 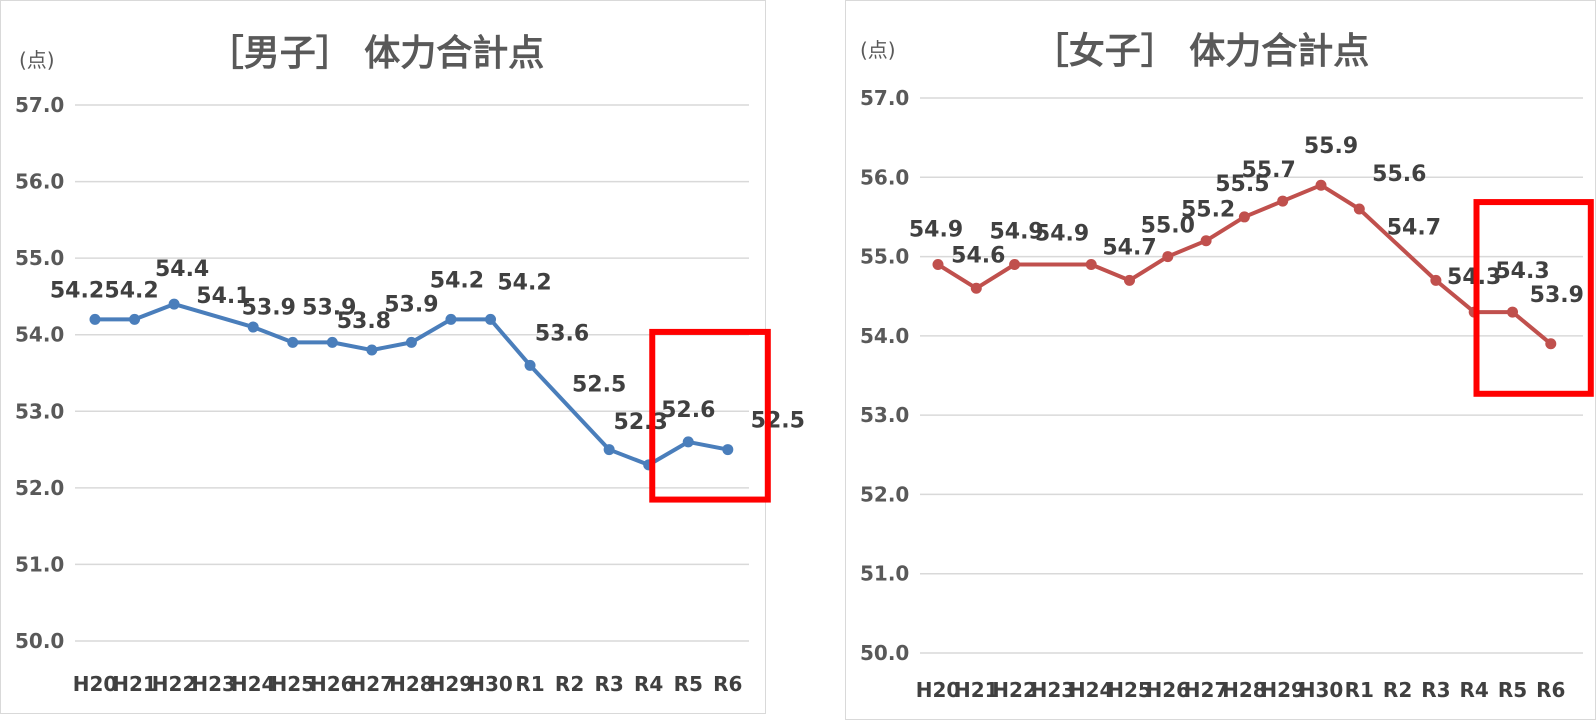 I want to click on female-x-tick-label: R1, so click(x=1359, y=690).